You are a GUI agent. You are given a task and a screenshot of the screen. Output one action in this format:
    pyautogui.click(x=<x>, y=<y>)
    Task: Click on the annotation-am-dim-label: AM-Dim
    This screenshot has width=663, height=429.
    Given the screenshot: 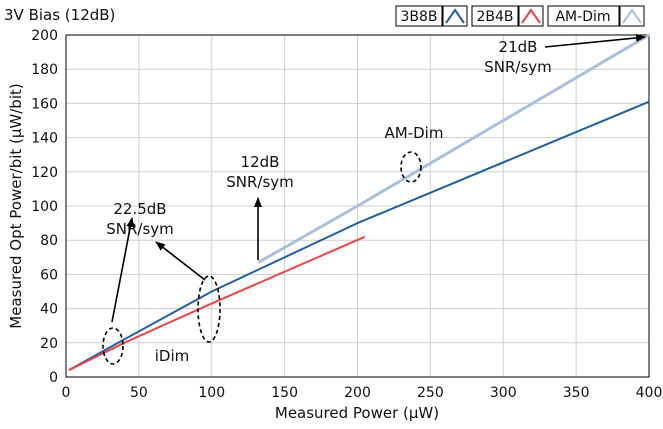 What is the action you would take?
    pyautogui.click(x=414, y=133)
    